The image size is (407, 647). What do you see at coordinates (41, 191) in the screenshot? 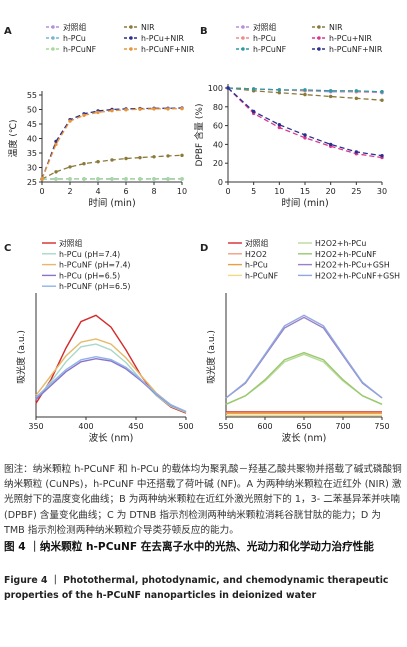
I see `x-tick-label: 0` at bounding box center [41, 191].